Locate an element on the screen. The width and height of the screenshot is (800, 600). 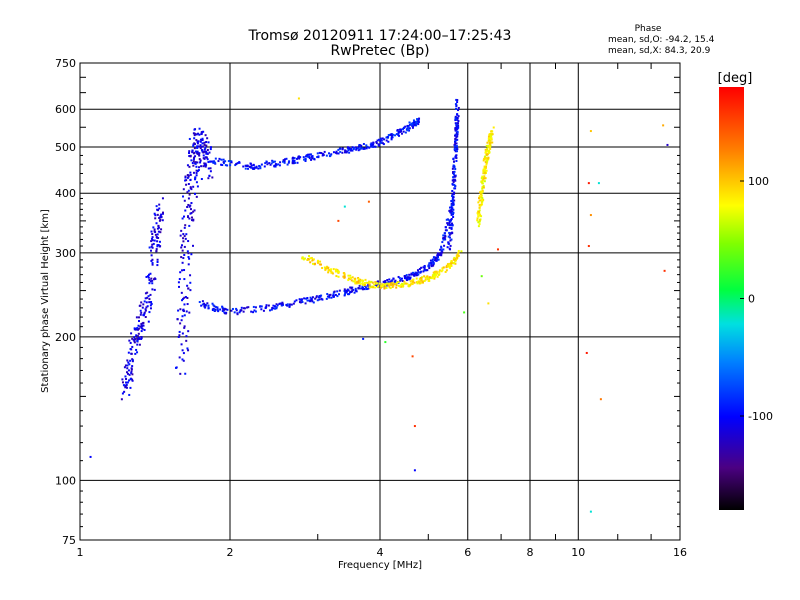
phase-stats-o: mean, sd,O: -94.2, 15.4 is located at coordinates (661, 40).